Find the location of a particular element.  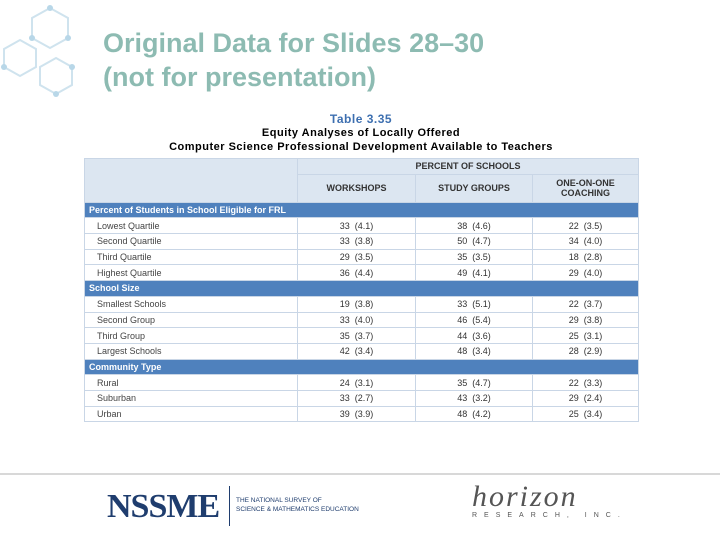

data-cell: 25 (3.4) is located at coordinates (585, 414).